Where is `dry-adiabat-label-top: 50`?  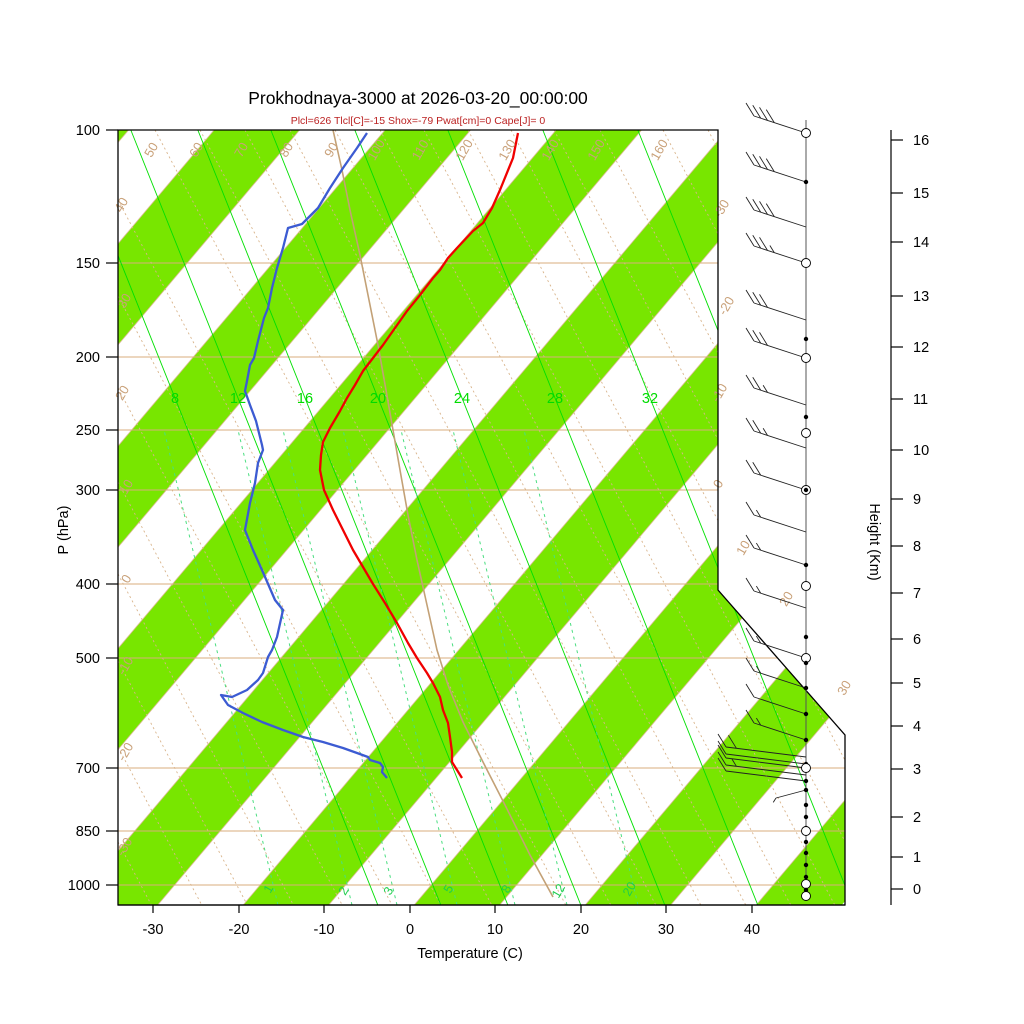 dry-adiabat-label-top: 50 is located at coordinates (151, 150).